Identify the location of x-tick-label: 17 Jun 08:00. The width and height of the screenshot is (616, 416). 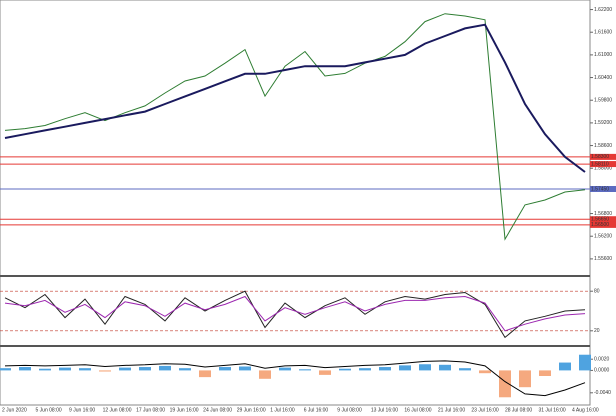
(150, 410).